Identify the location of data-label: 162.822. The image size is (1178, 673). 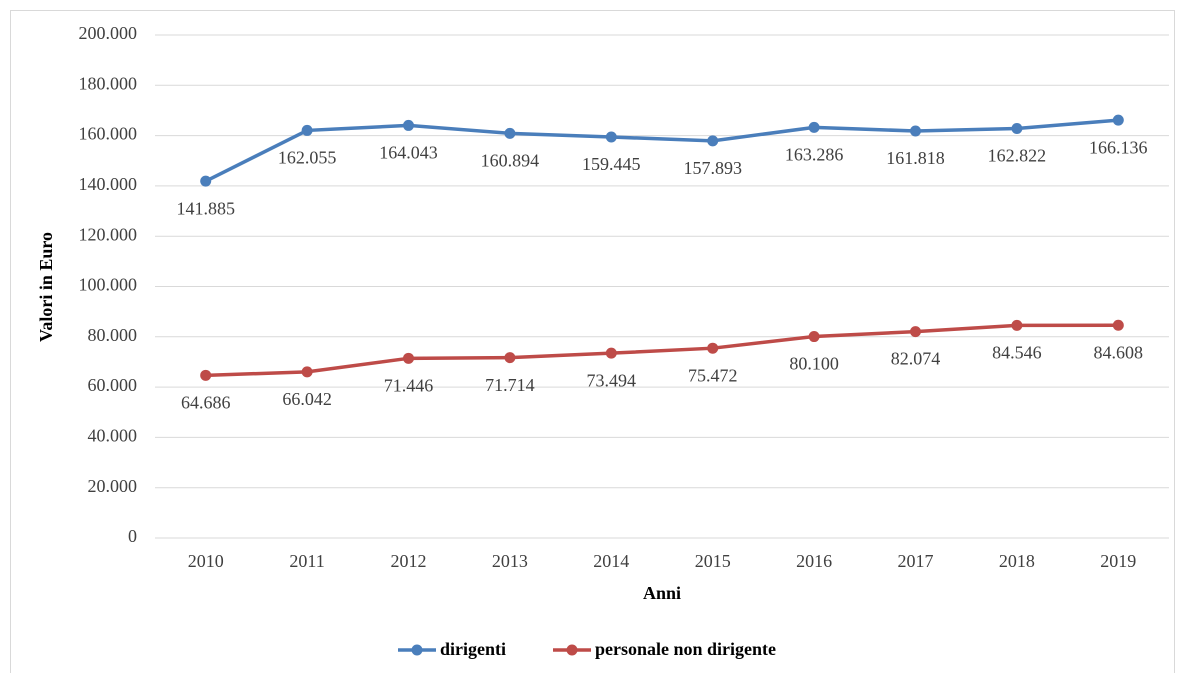
(1017, 156).